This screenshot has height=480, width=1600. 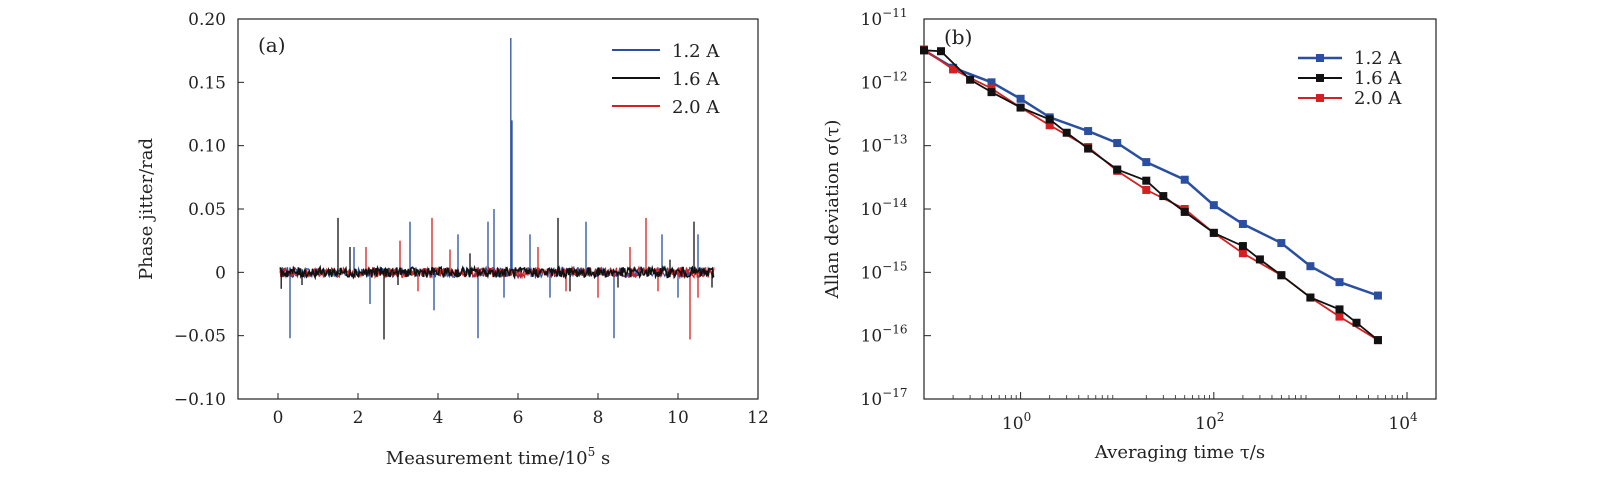 I want to click on legend-a-label-3: 2.0 A, so click(x=696, y=107).